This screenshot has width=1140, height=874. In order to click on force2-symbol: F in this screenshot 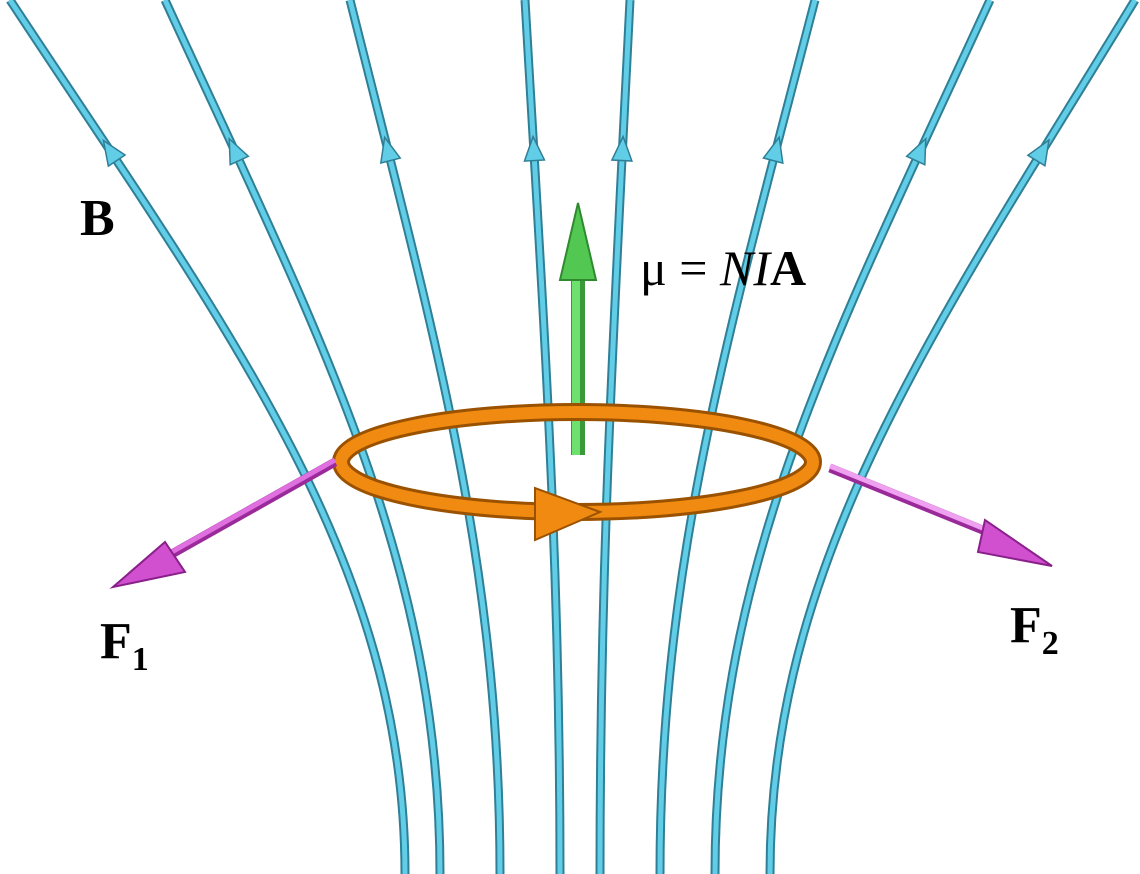, I will do `click(1026, 625)`.